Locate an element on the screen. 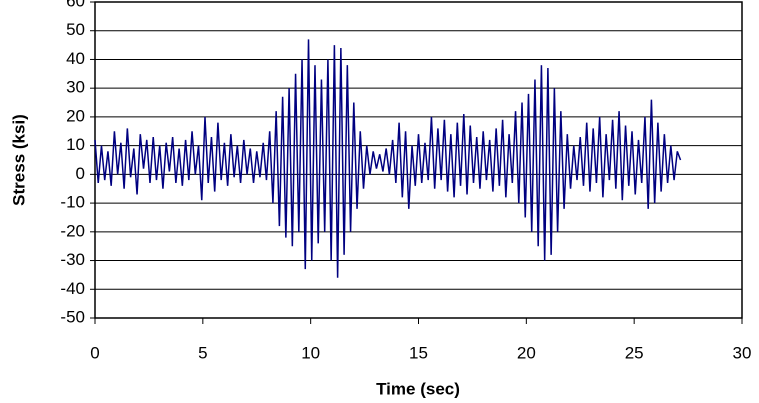 Image resolution: width=759 pixels, height=403 pixels. y-tick-label: 0 is located at coordinates (80, 173).